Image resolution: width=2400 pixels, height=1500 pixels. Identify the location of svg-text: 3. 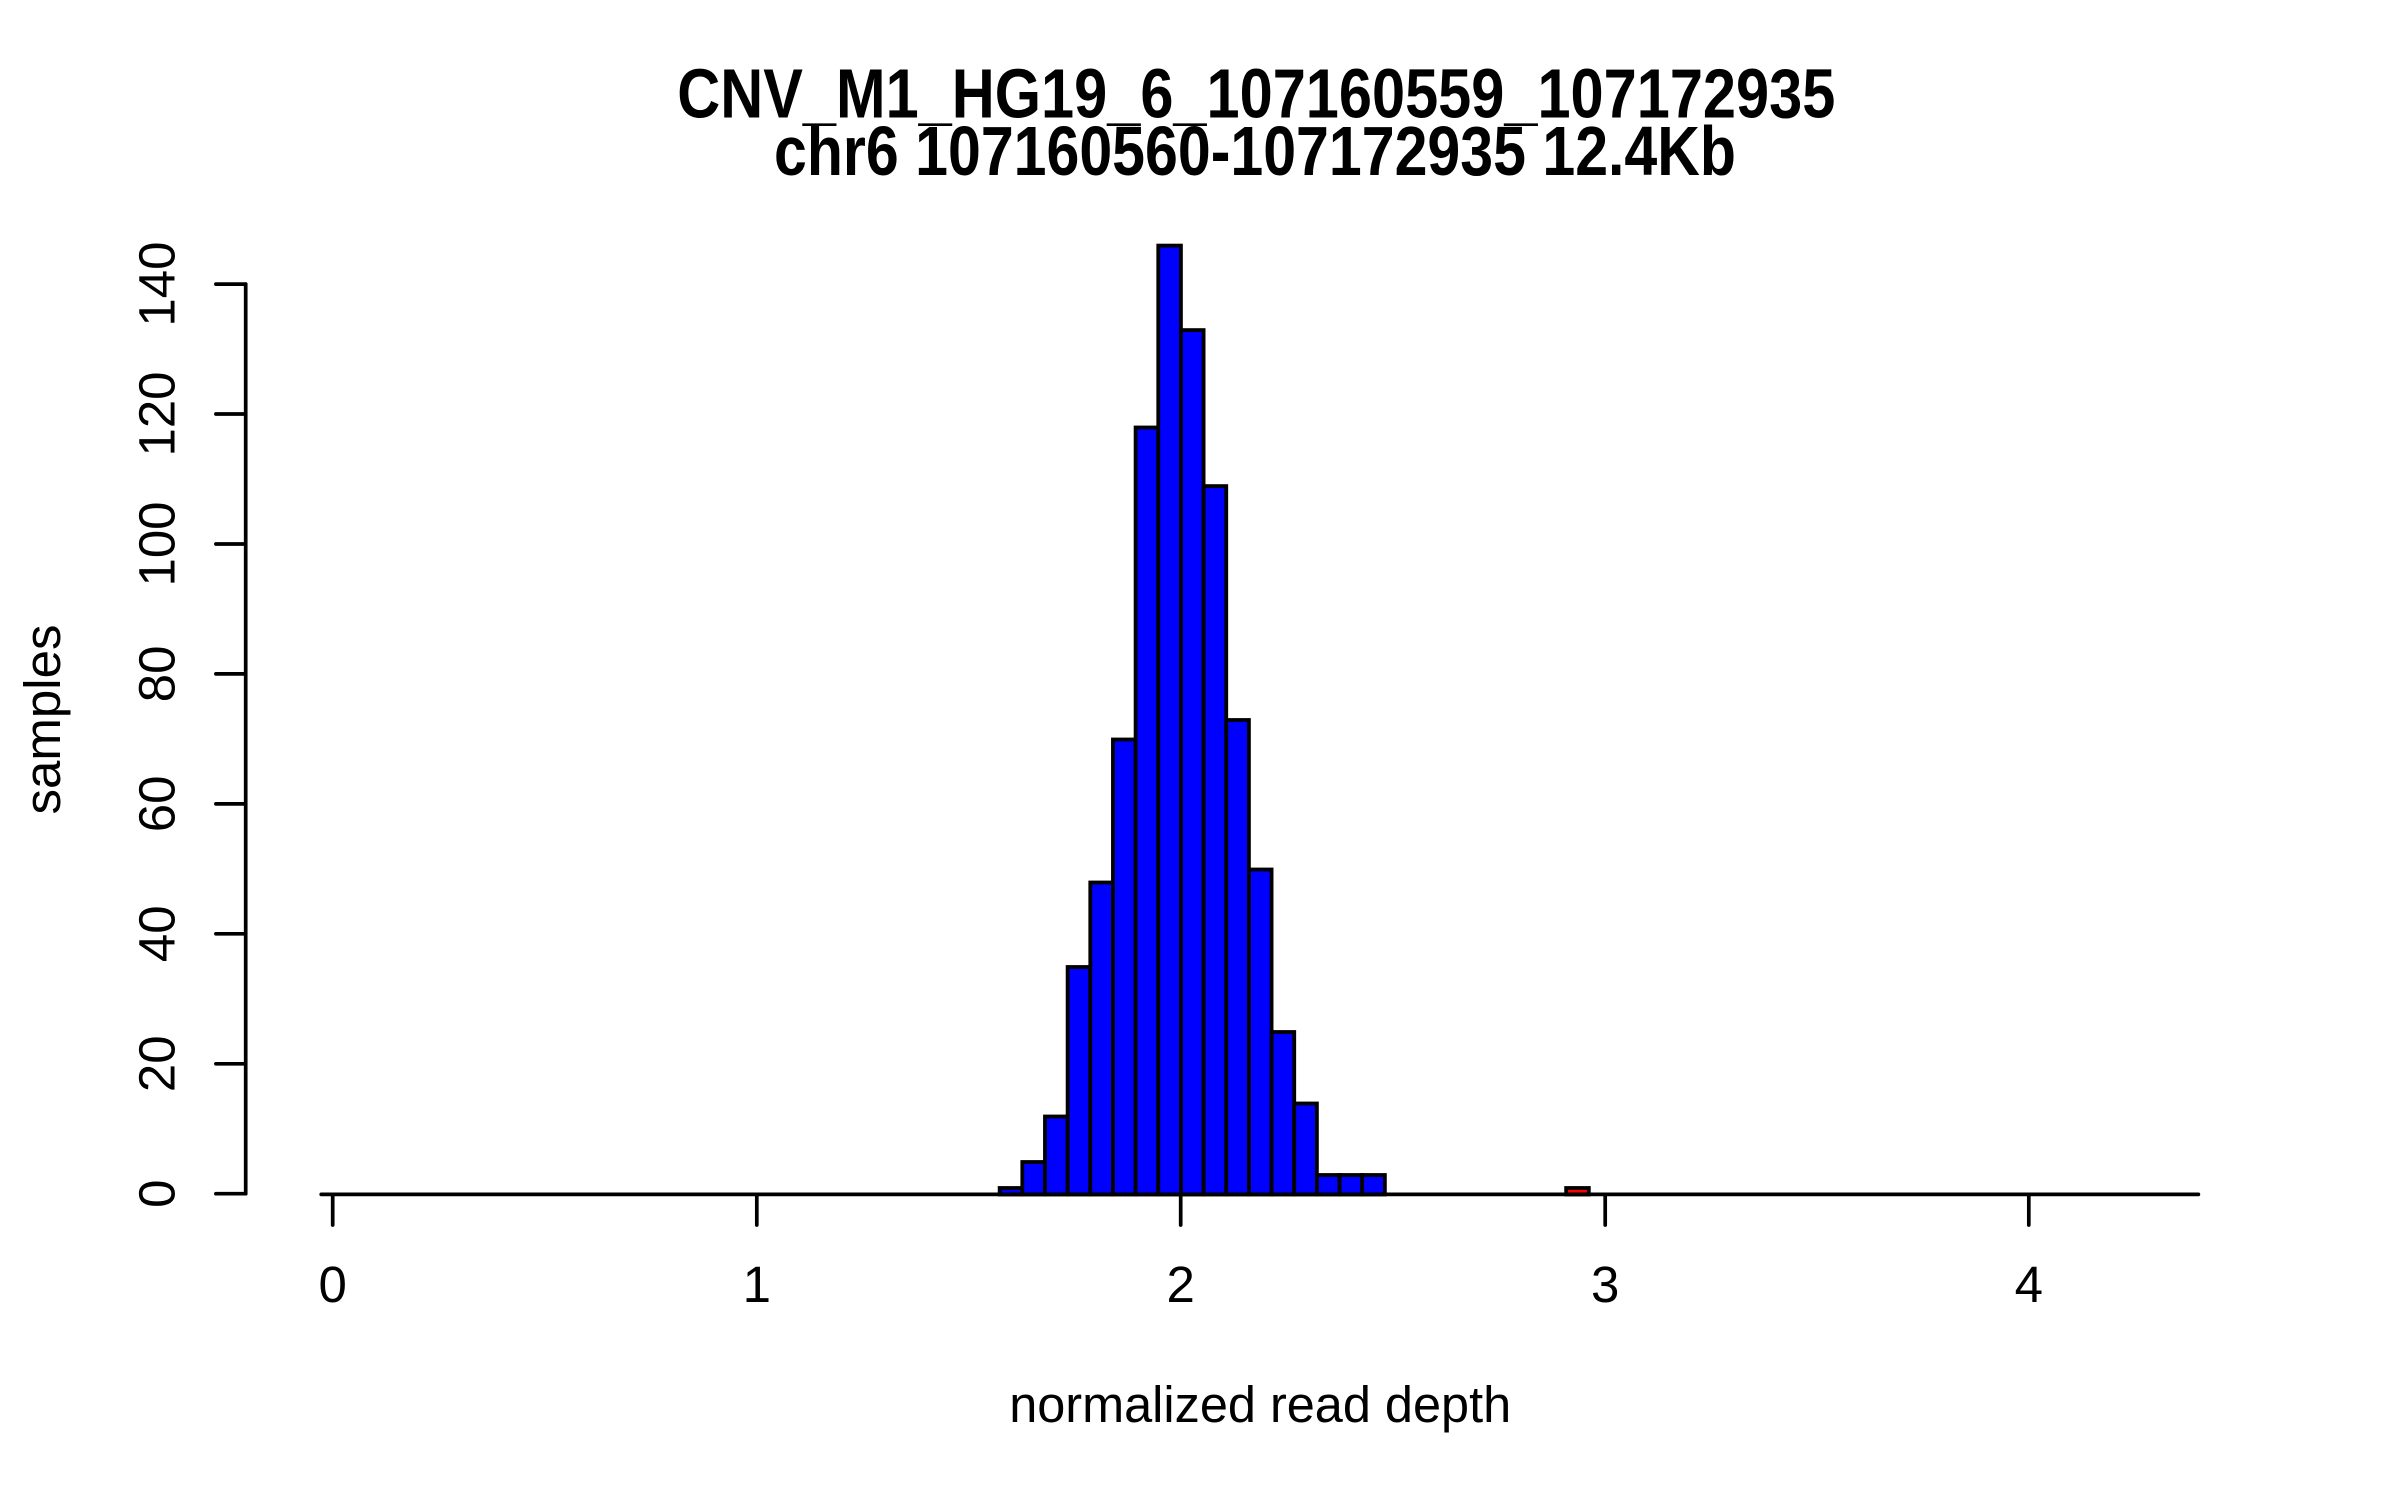
(1605, 1284).